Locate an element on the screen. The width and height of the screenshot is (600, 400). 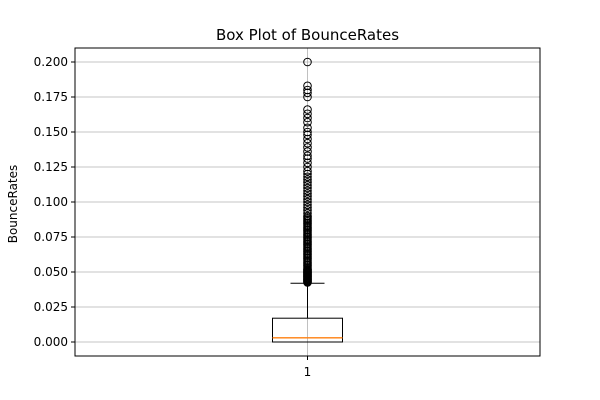
x-tick-label: 1 is located at coordinates (308, 372).